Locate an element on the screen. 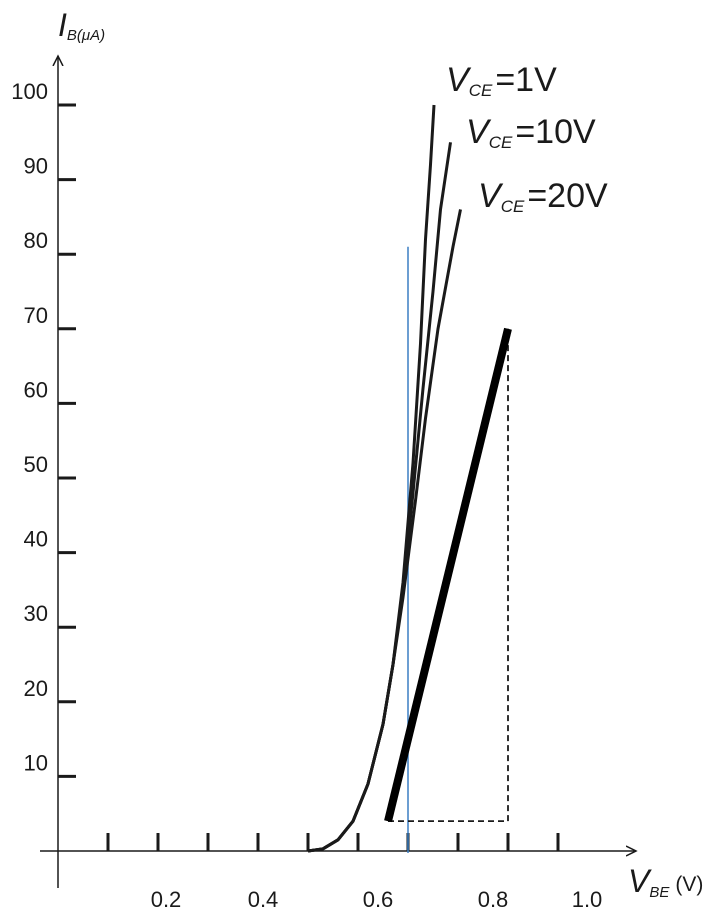 Image resolution: width=711 pixels, height=912 pixels. x-tick-label: 0.8 is located at coordinates (493, 899).